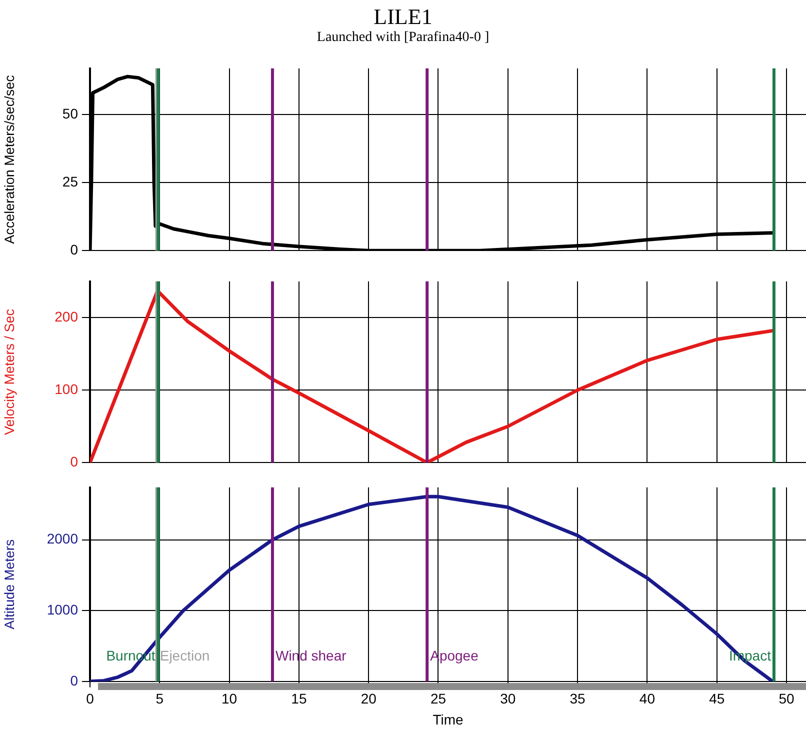  I want to click on y-tick-label: 25, so click(70, 181).